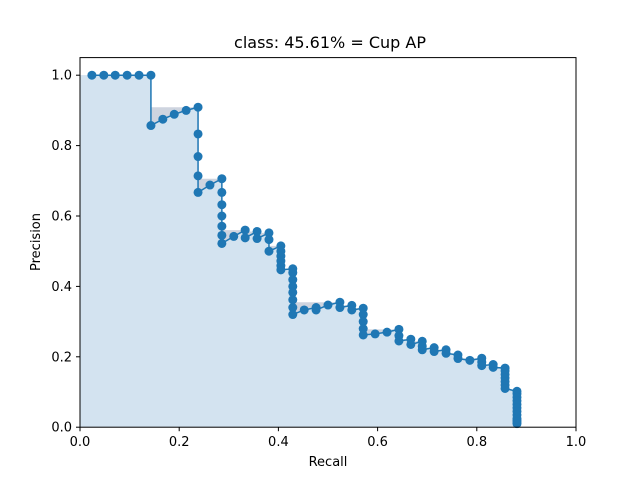 The image size is (640, 480). Describe the element at coordinates (61, 217) in the screenshot. I see `y-tick-label: 0.6` at that location.